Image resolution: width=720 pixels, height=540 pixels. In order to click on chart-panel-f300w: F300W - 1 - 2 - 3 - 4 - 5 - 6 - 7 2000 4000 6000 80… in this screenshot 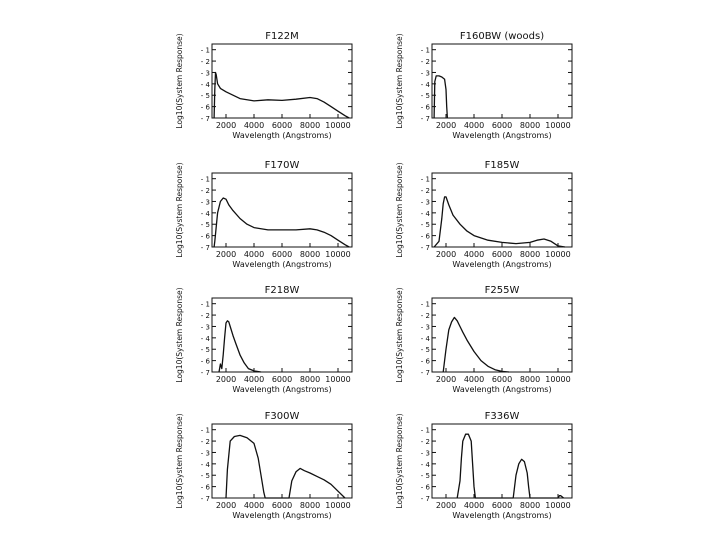, I will do `click(264, 465)`.